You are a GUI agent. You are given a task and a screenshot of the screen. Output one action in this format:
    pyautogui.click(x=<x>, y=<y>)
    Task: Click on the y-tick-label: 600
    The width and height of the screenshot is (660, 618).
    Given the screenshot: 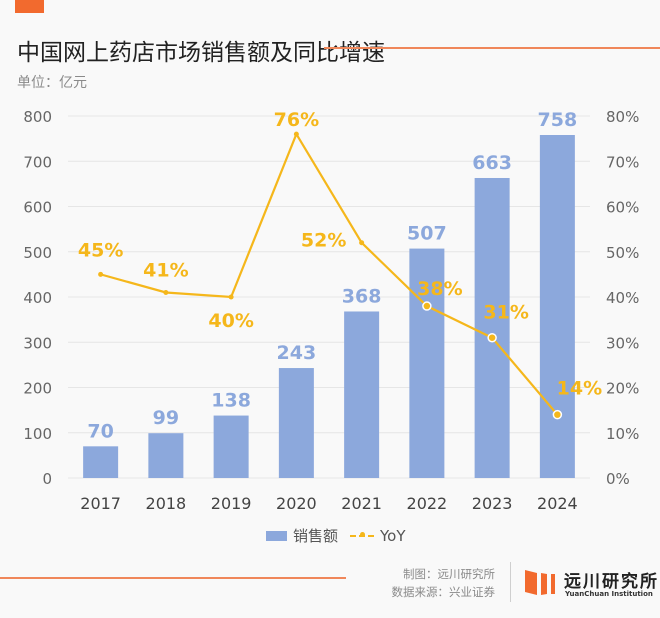 What is the action you would take?
    pyautogui.click(x=37, y=208)
    